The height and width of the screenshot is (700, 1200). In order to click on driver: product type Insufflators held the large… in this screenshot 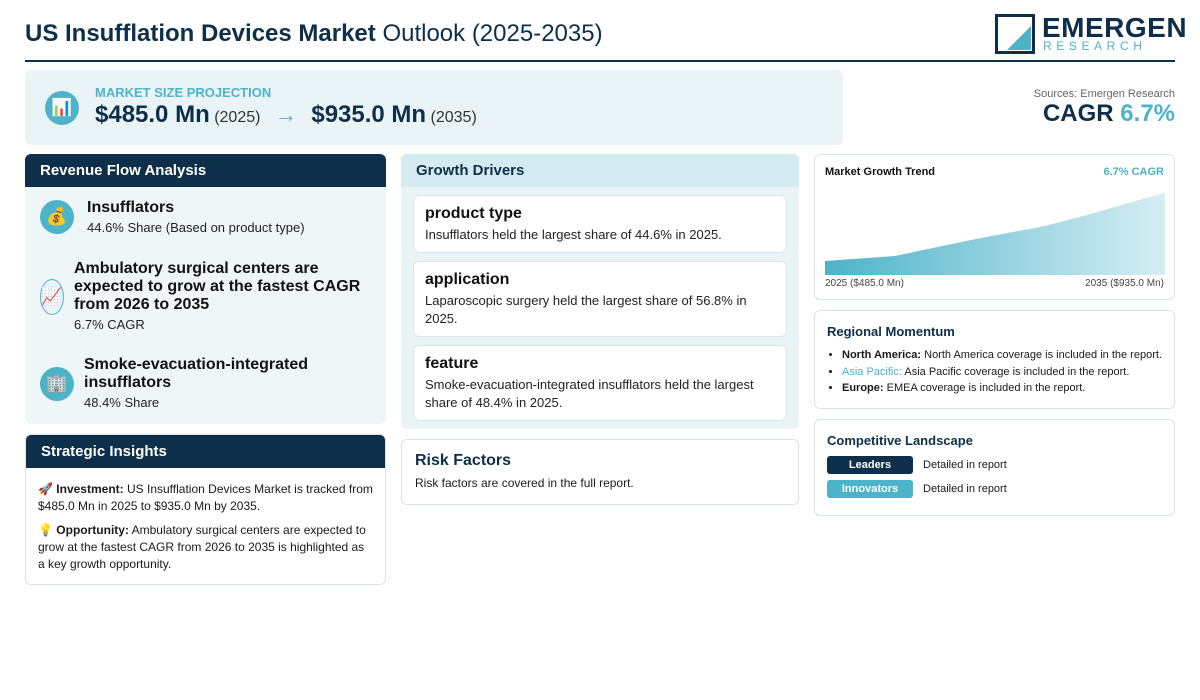, I will do `click(600, 224)`.